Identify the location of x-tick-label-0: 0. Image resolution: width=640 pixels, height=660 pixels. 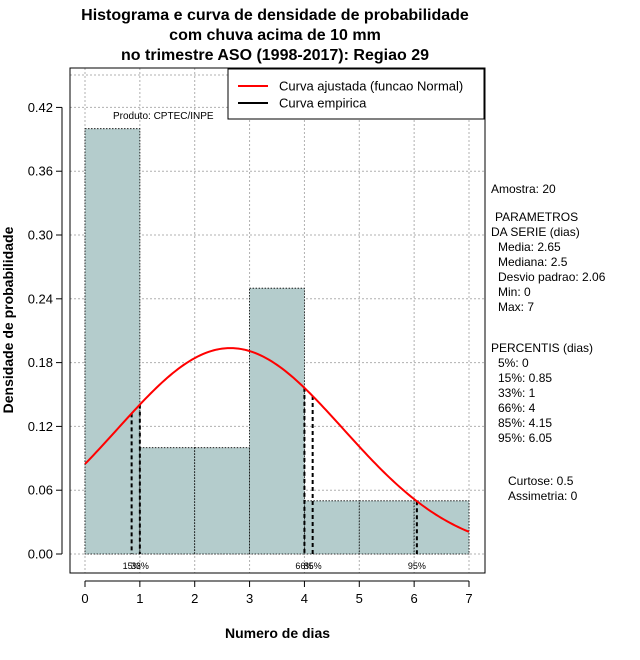
(84, 598).